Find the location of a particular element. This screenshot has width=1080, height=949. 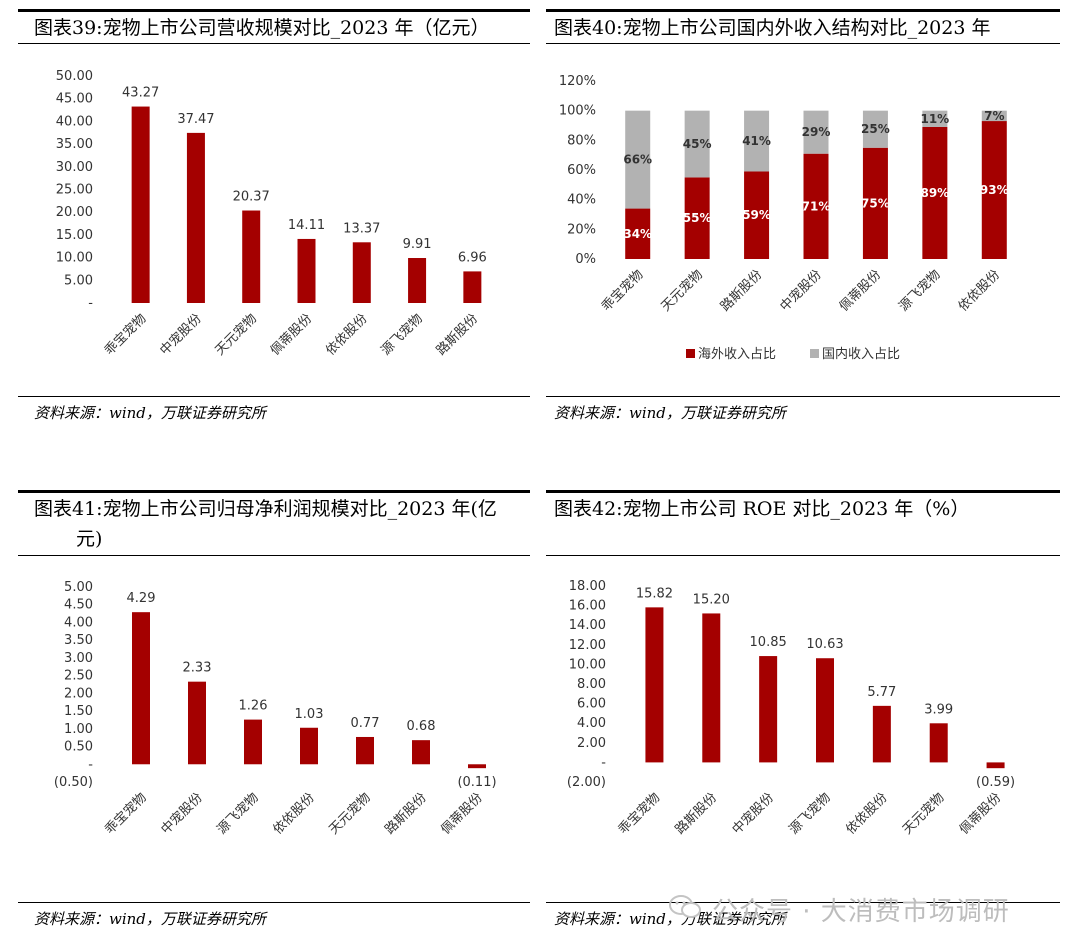

legend-swatch-overseas is located at coordinates (690, 353).